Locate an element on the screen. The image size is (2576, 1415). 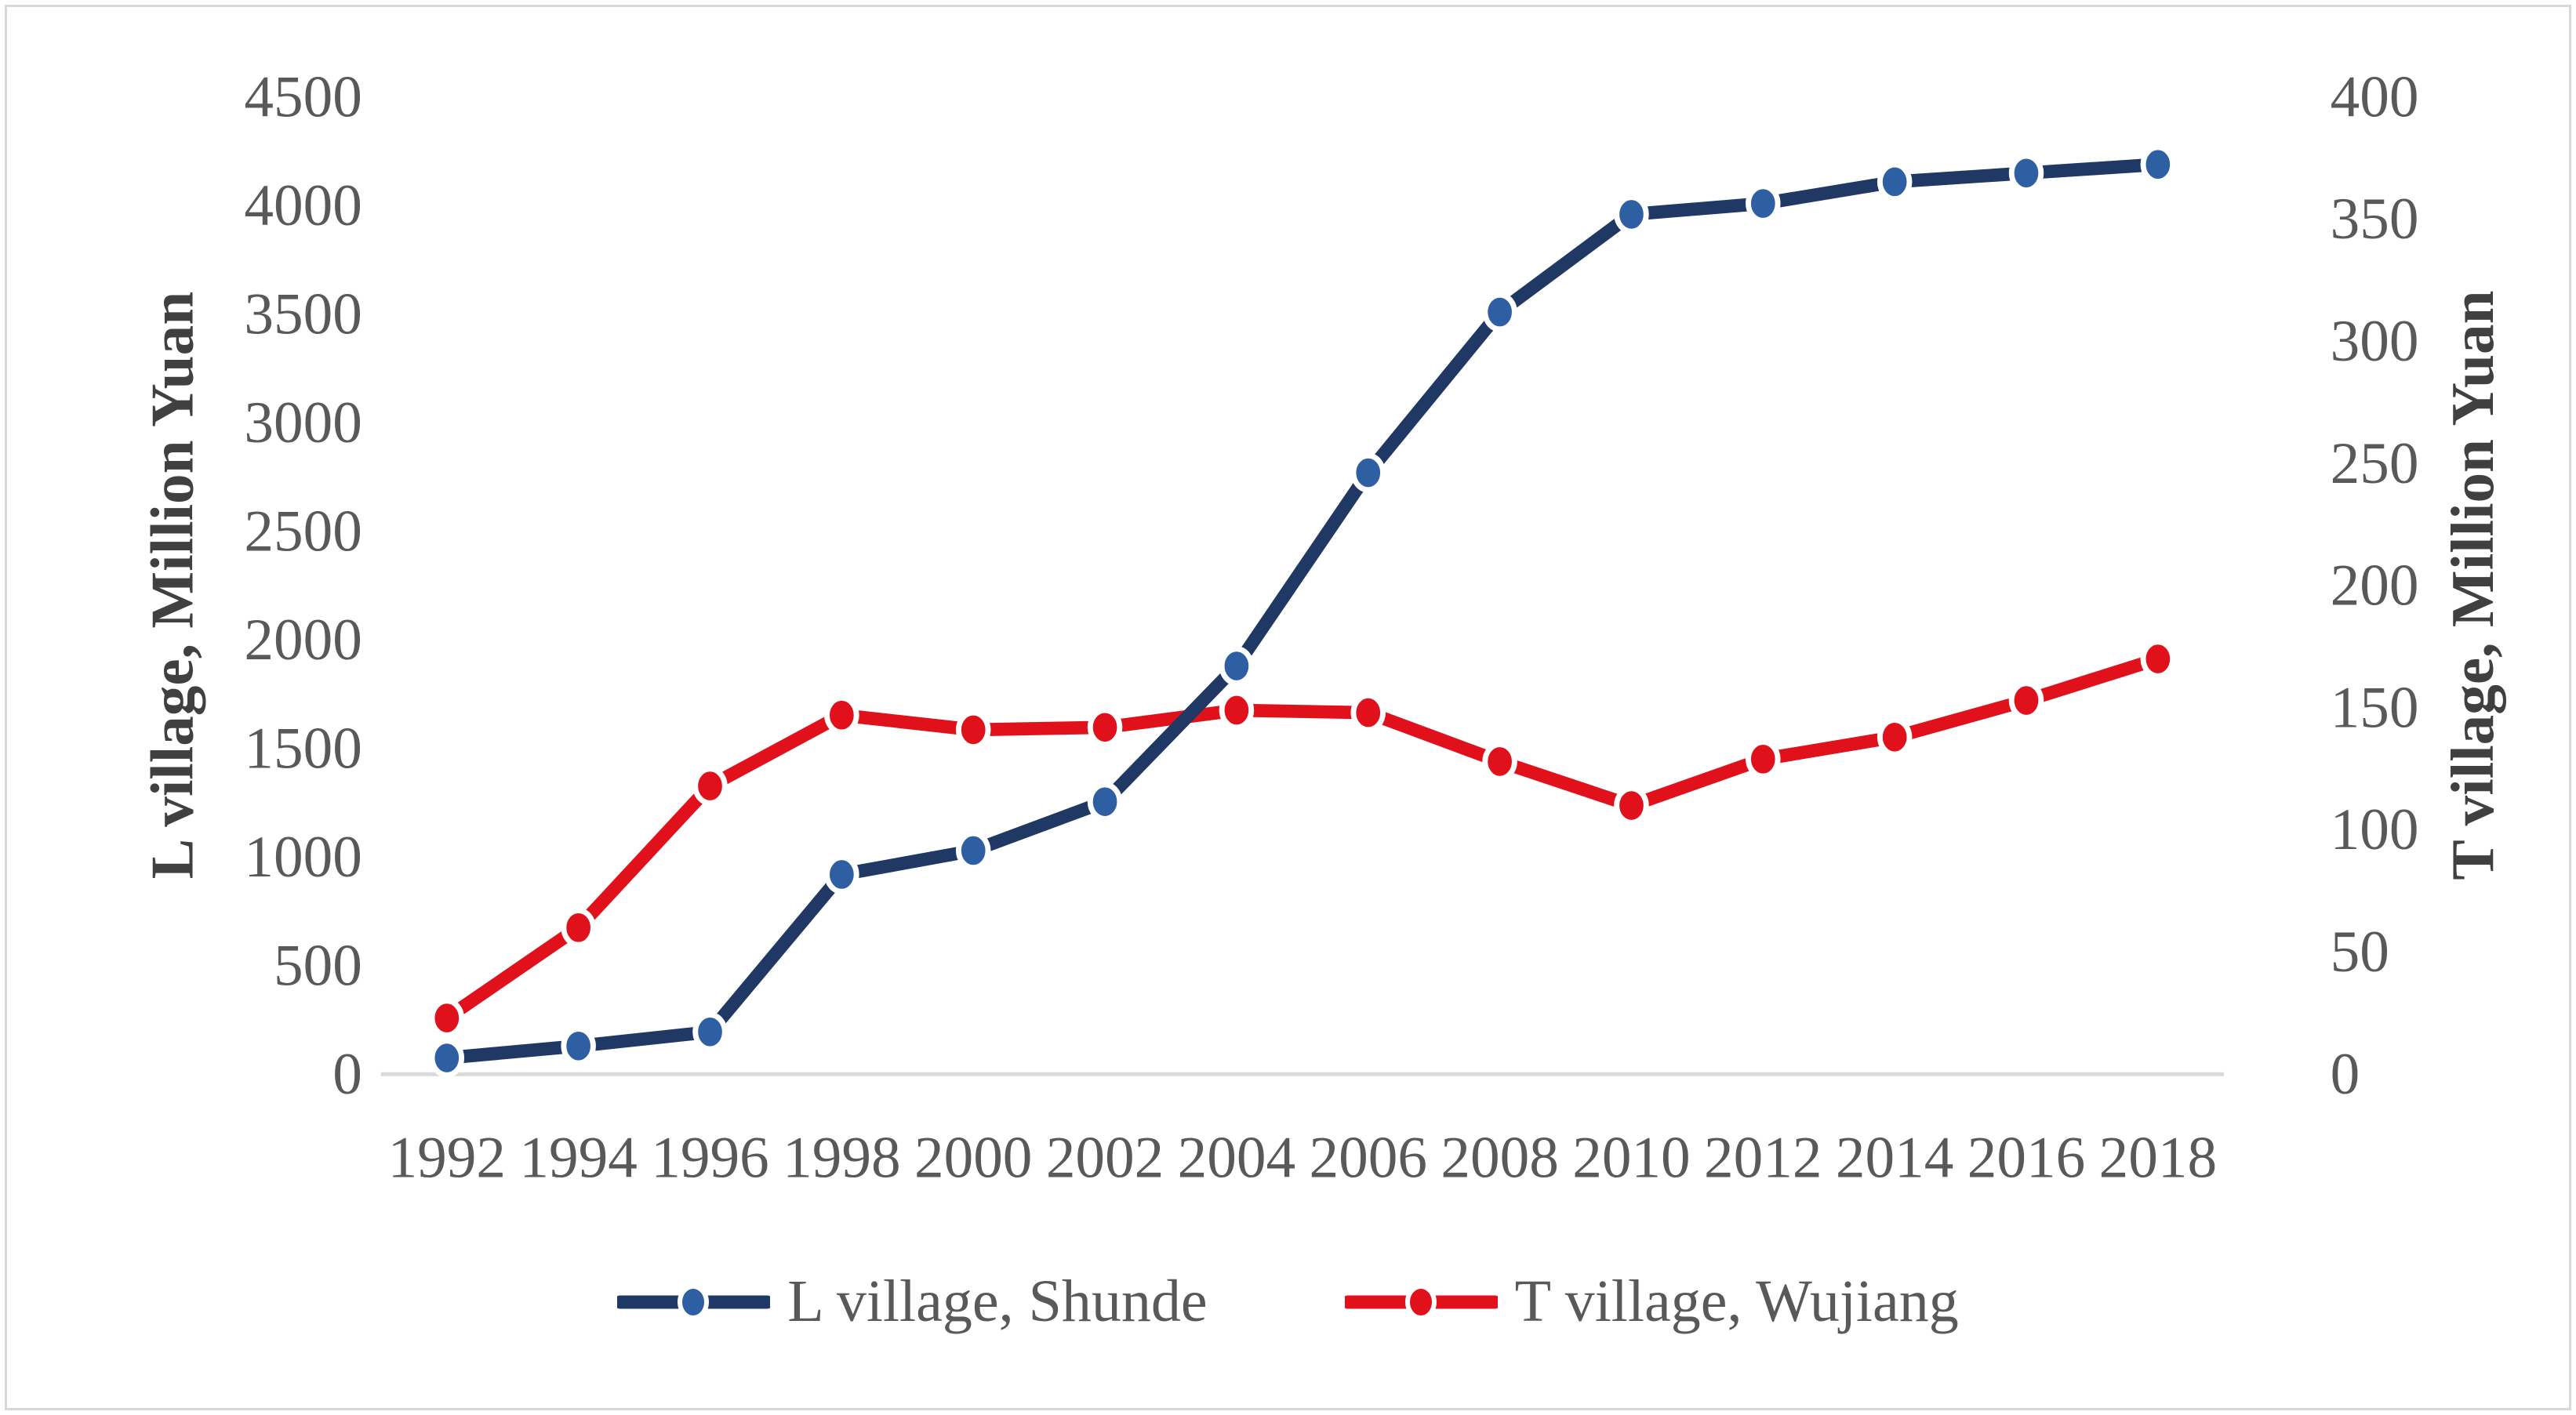
x-axis-tick-label: 2010 is located at coordinates (1631, 1158).